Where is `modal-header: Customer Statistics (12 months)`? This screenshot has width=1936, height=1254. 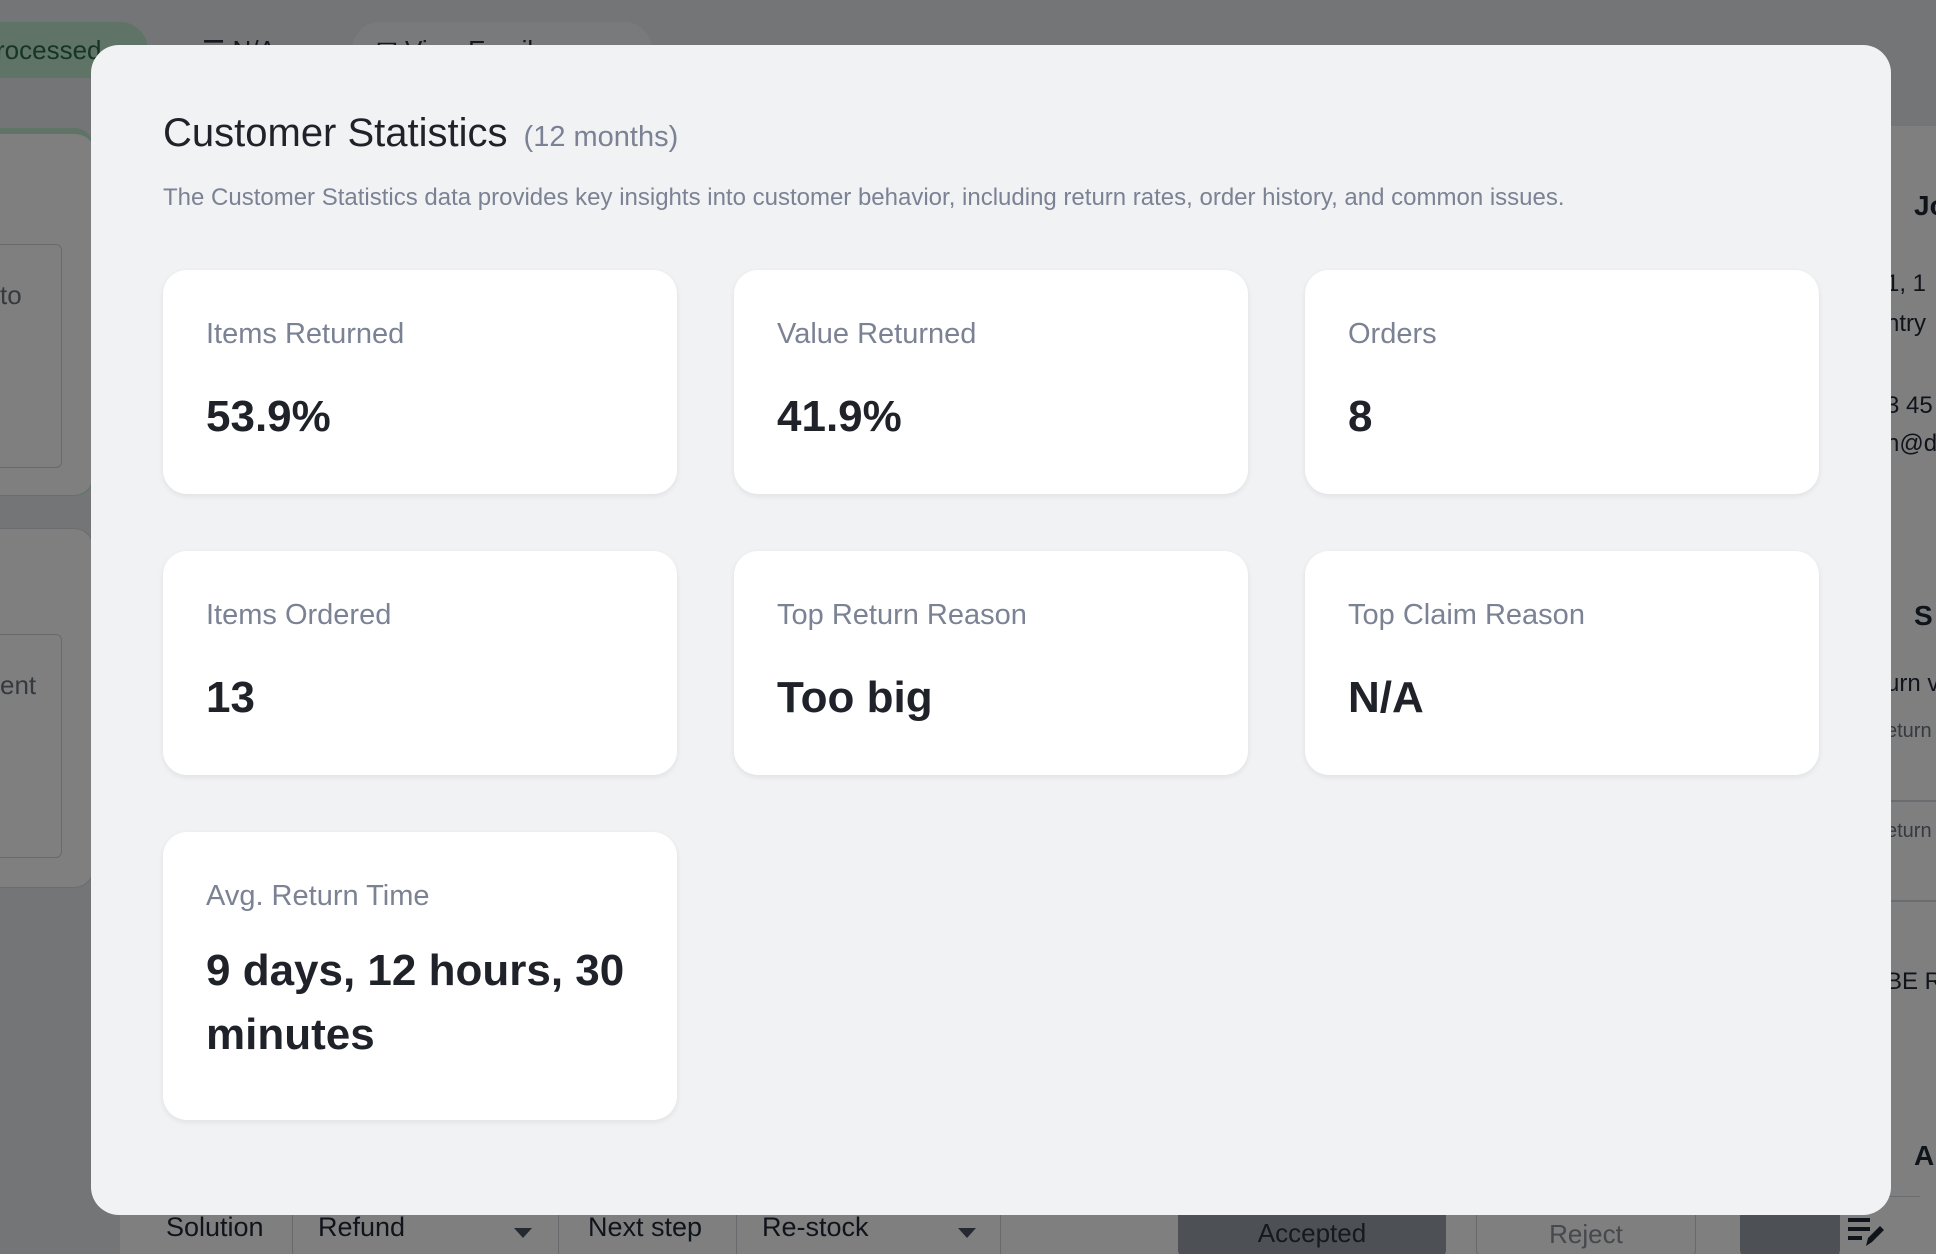
modal-header: Customer Statistics (12 months) is located at coordinates (991, 133).